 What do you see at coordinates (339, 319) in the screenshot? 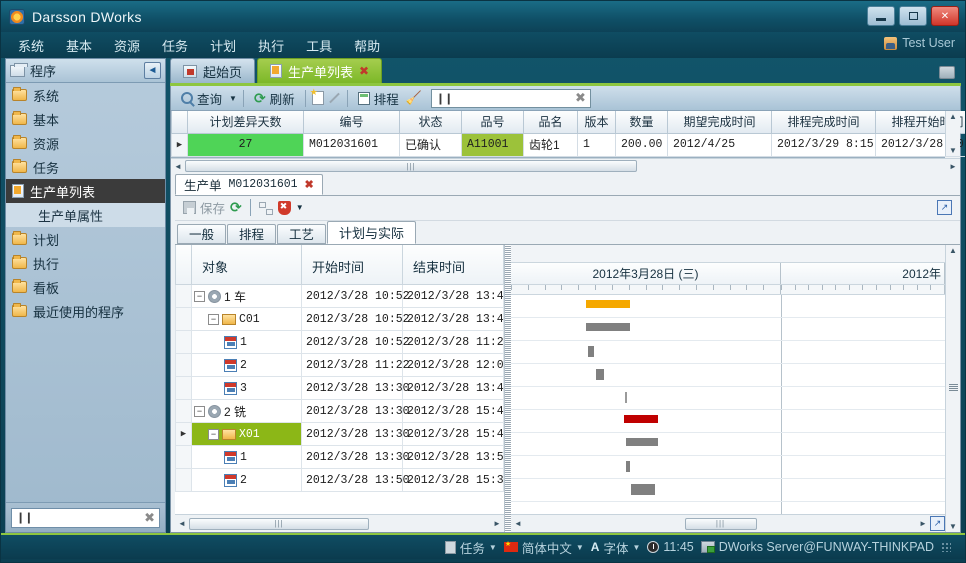
I see `table-row: − C01 2012/3/28 10:52 2012/3/28 13:40` at bounding box center [339, 319].